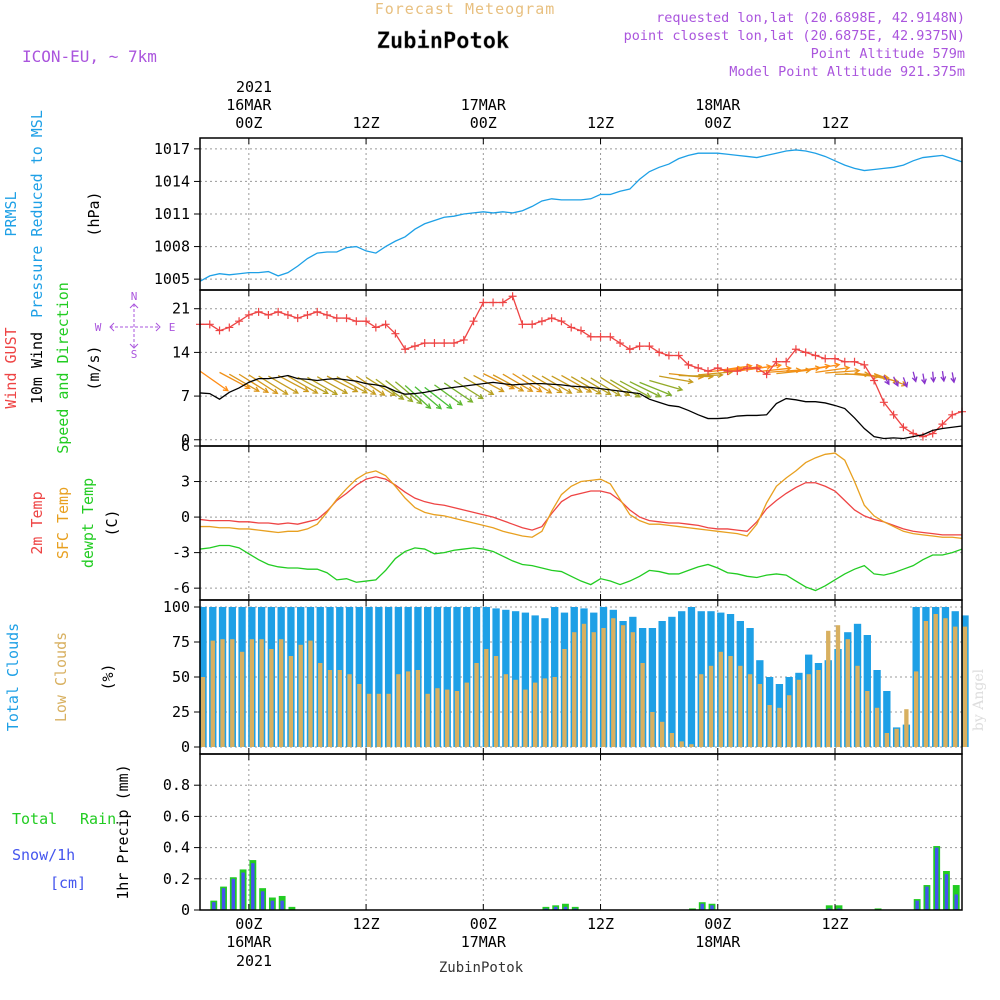 The image size is (1000, 1000). I want to click on y-axis-label: 1hr Precip (mm), so click(123, 831).